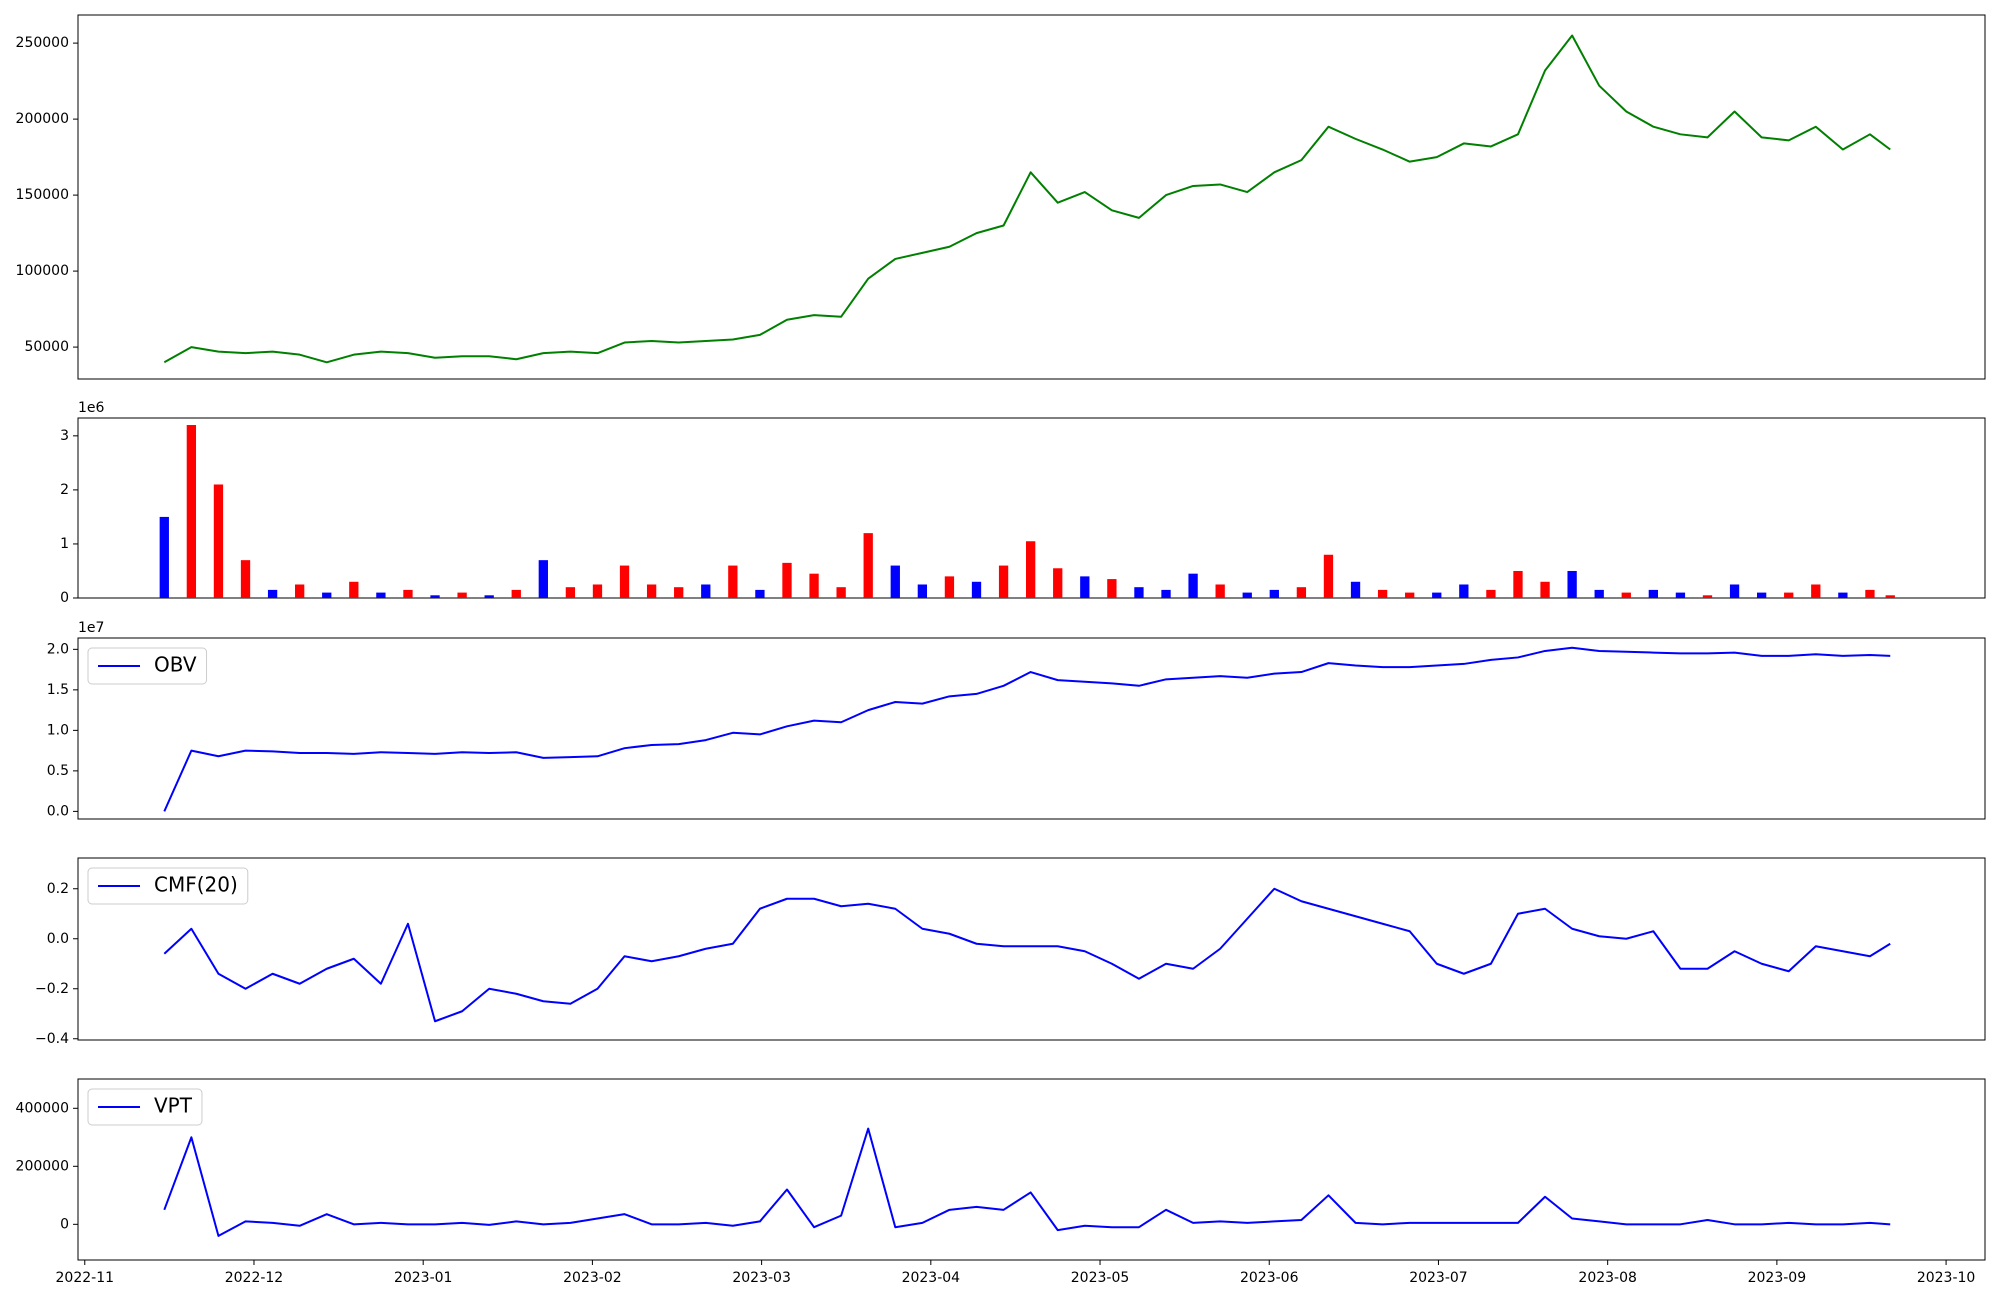 This screenshot has height=1300, width=2000. I want to click on y-tick-label: 3, so click(64, 436).